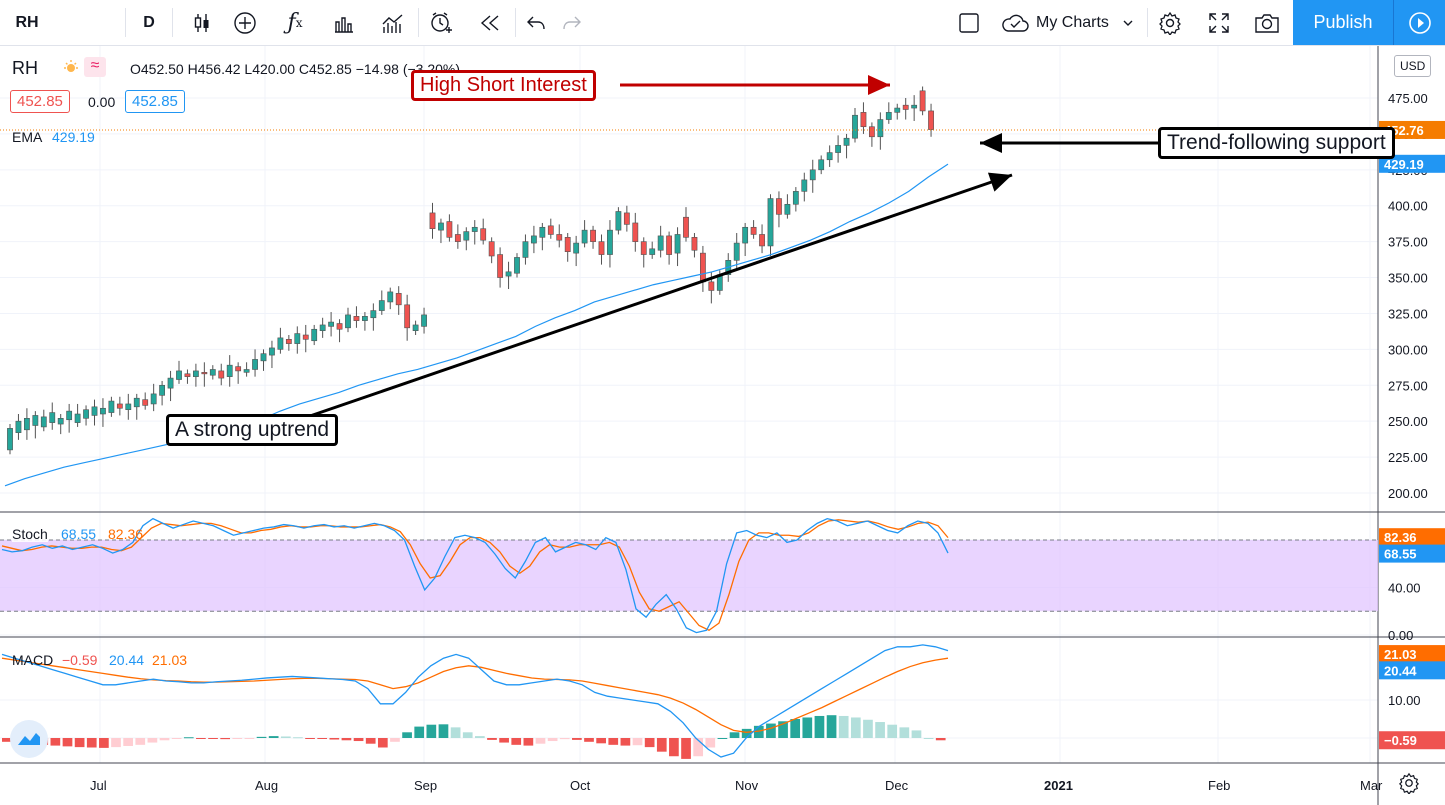 The width and height of the screenshot is (1445, 805). I want to click on annotation-high-short-interest: High Short Interest, so click(503, 85).